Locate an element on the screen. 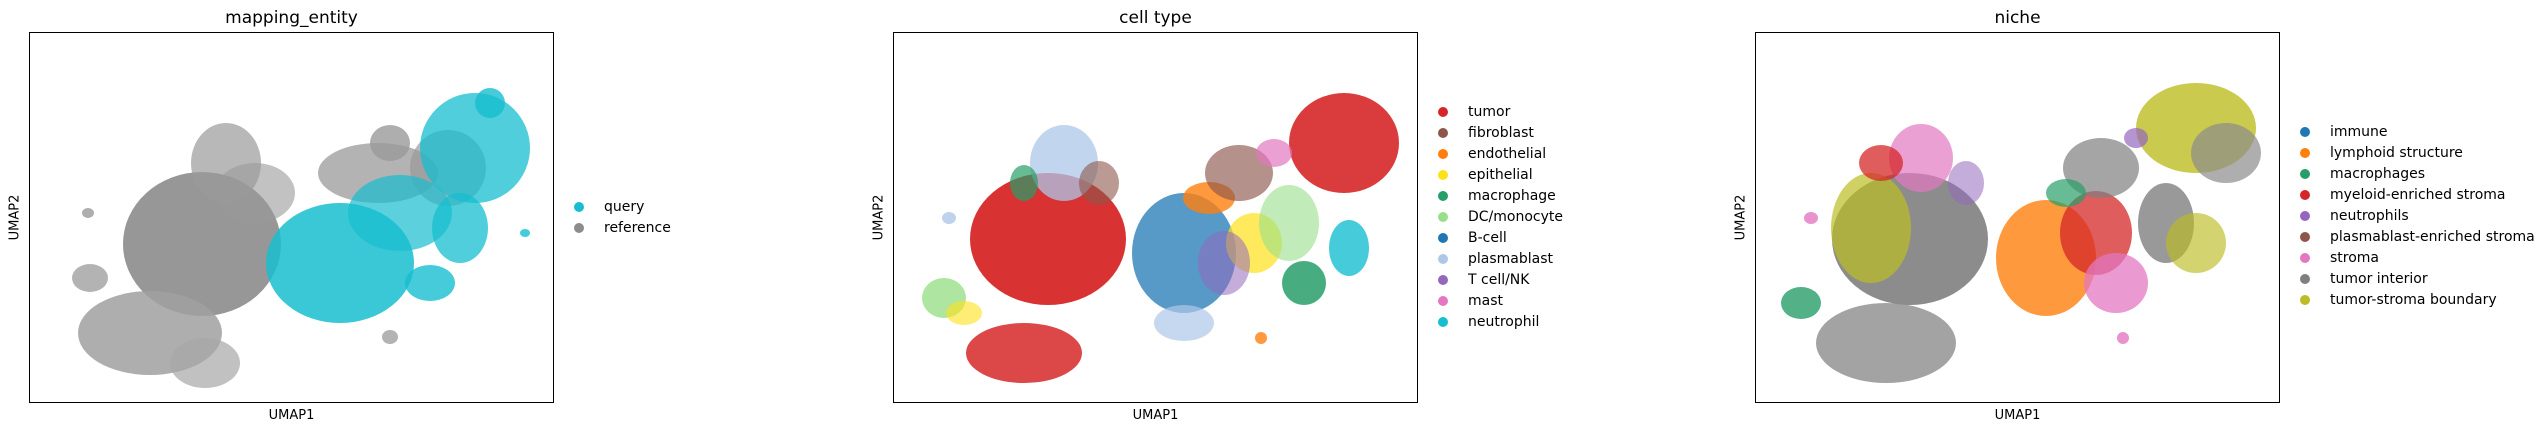 This screenshot has height=431, width=2542. legend-label: fibroblast is located at coordinates (1501, 133).